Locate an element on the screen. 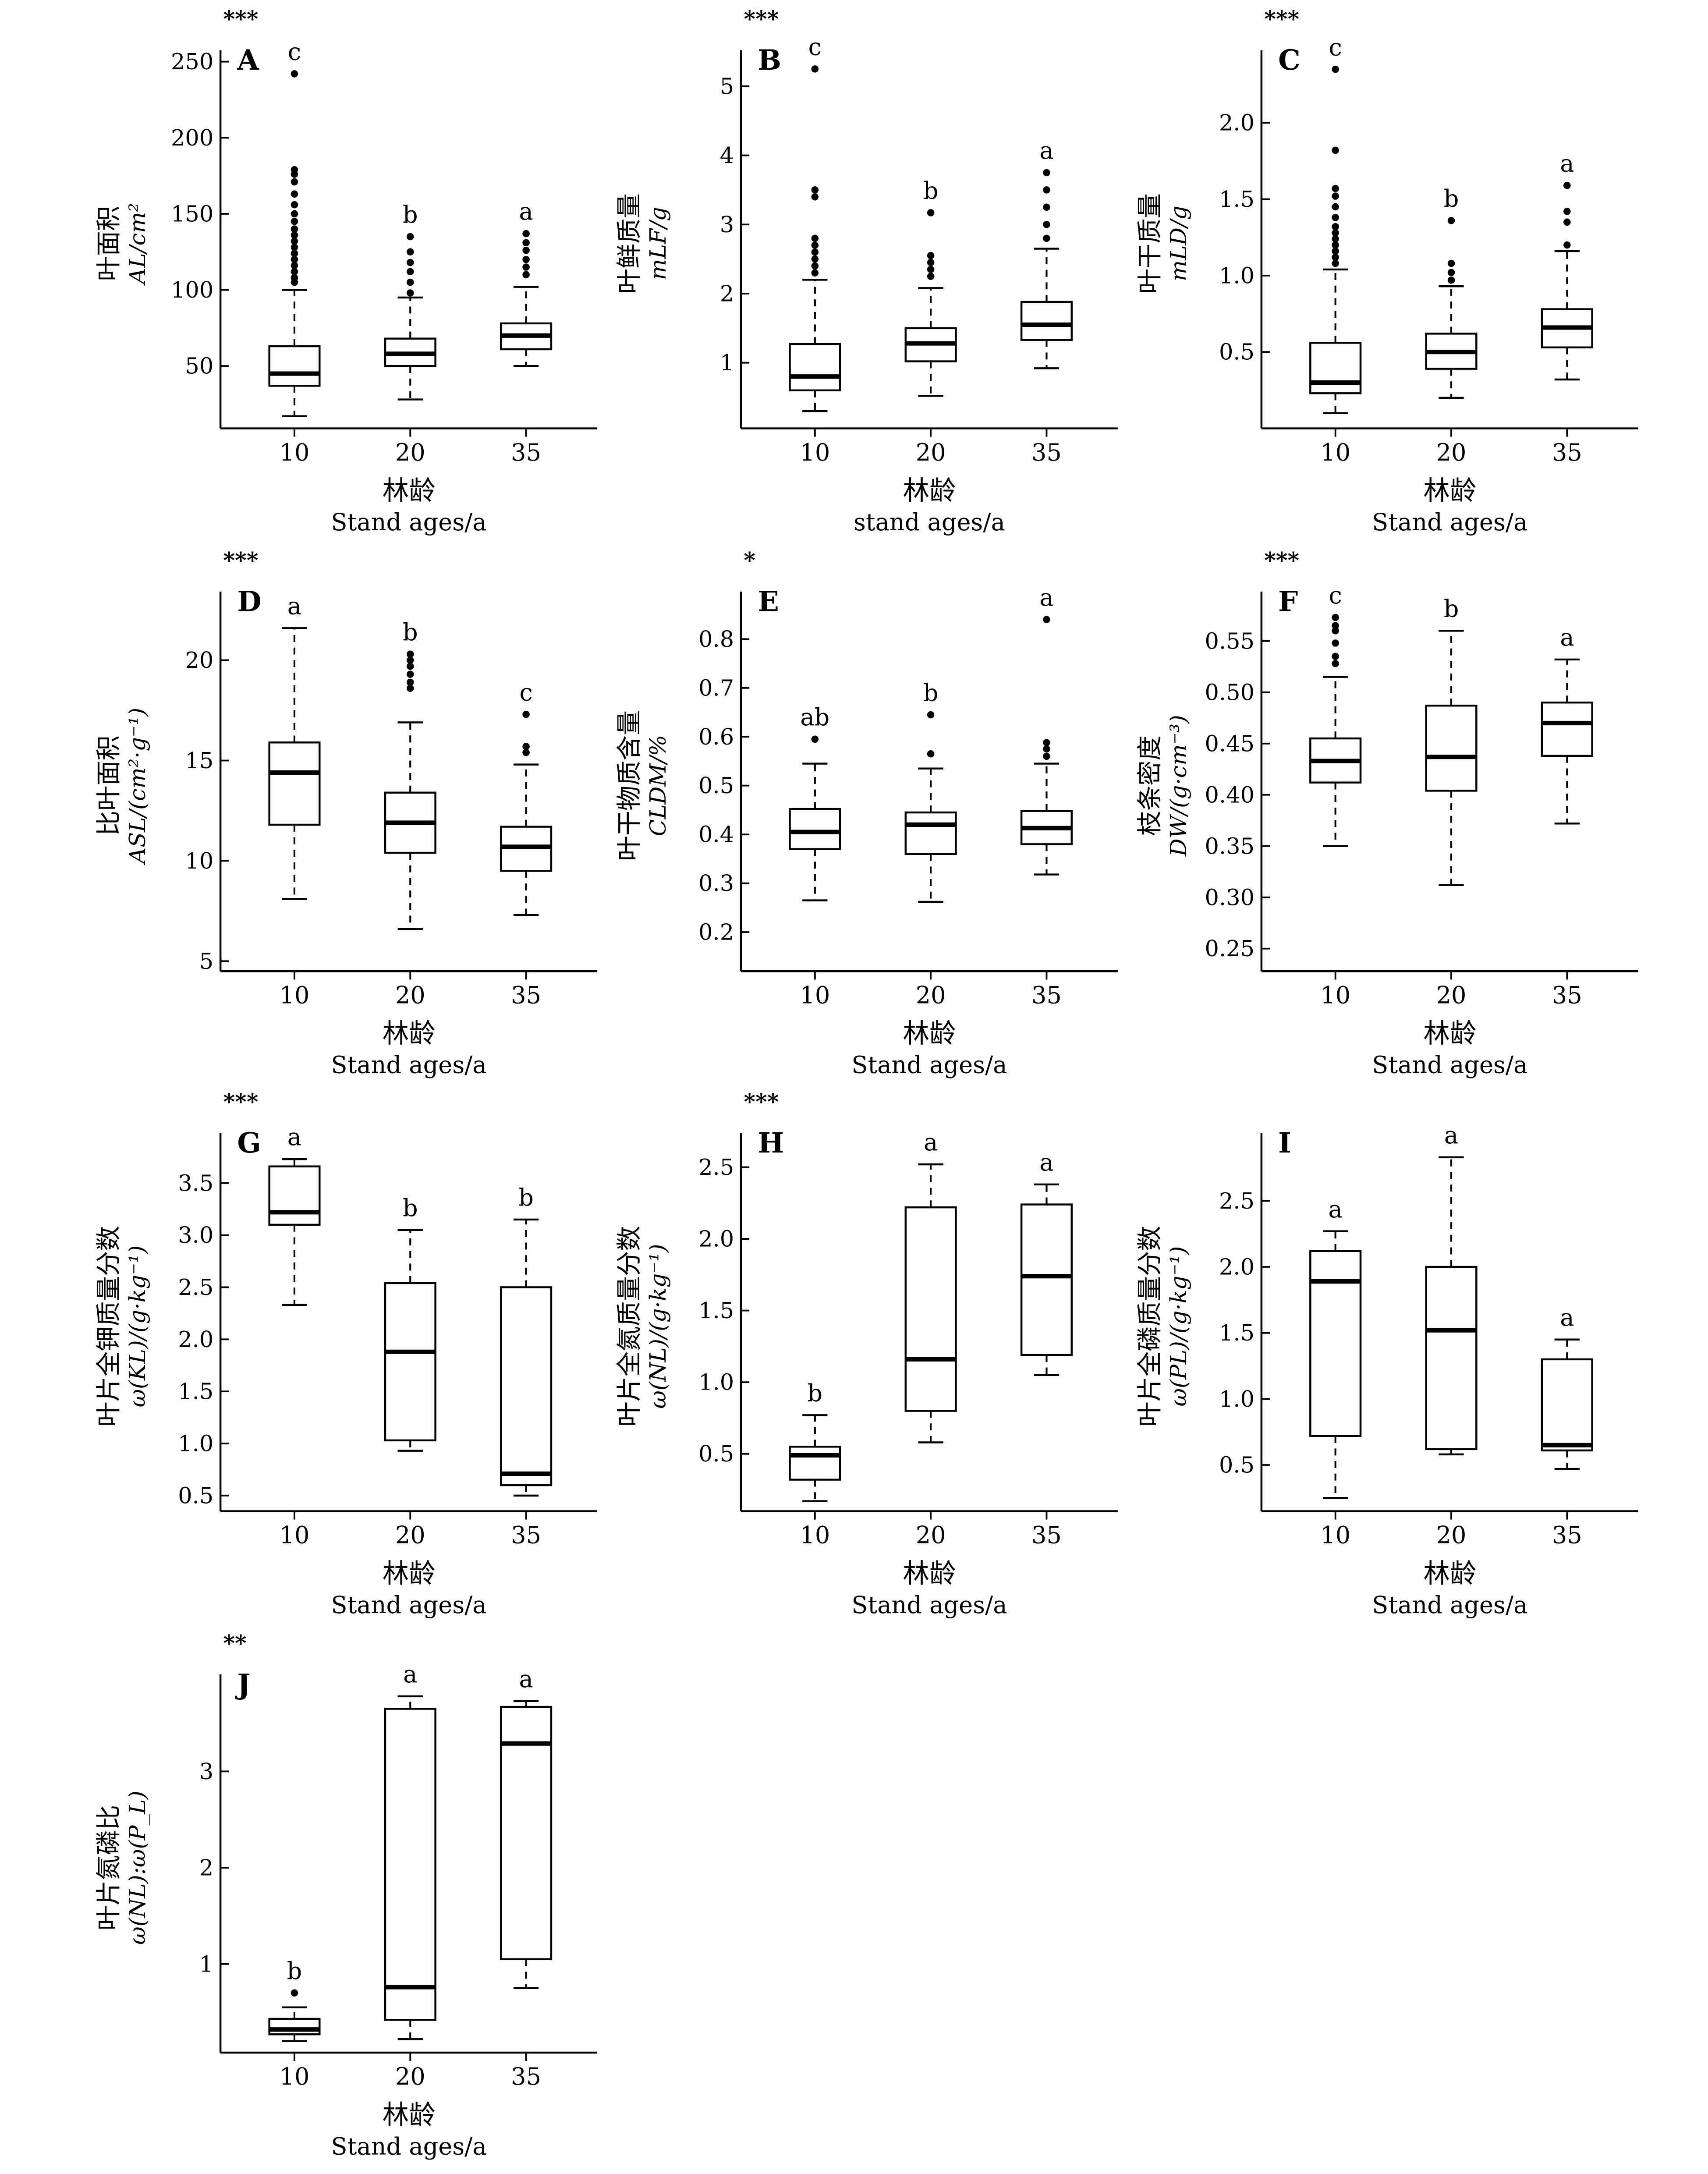 The height and width of the screenshot is (2174, 1708). y-tick-label: 15 is located at coordinates (199, 761).